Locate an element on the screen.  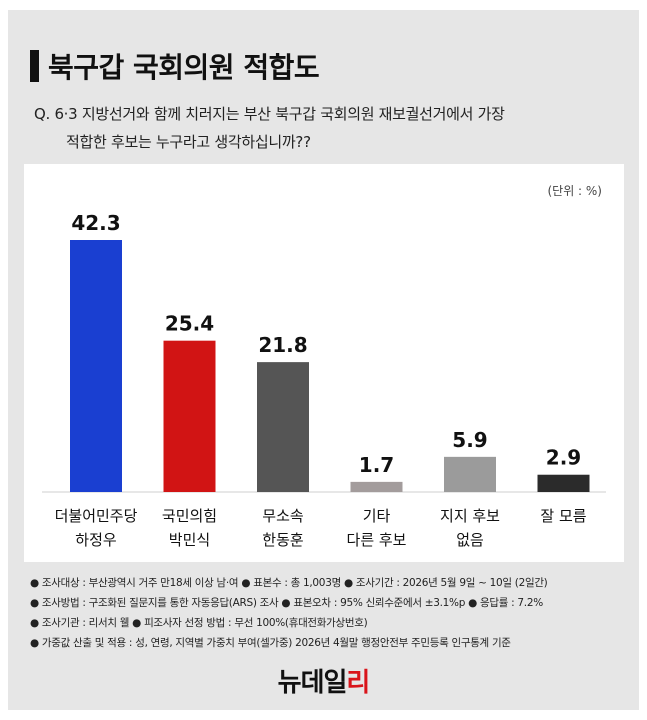
publisher-logo: 뉴데일리 is located at coordinates (323, 680).